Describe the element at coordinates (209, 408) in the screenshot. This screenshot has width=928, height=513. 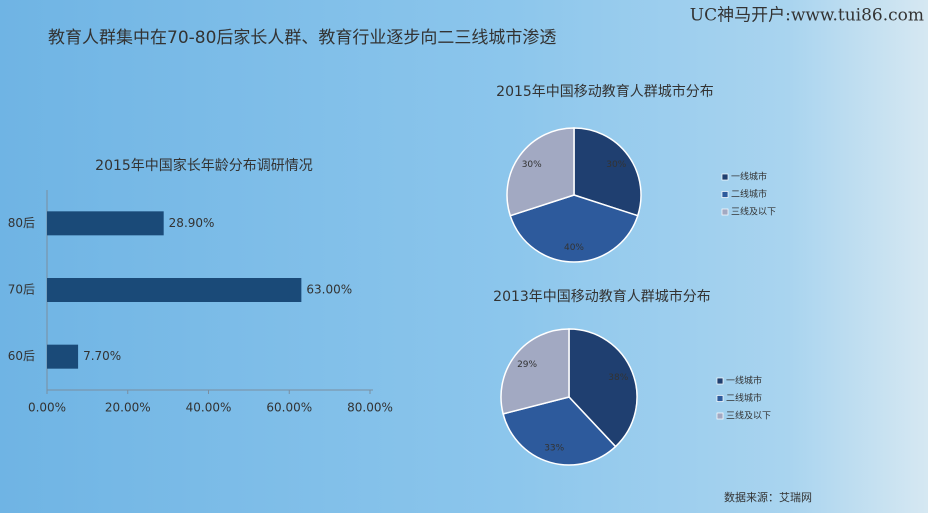
I see `x-tick-label: 40.00%` at that location.